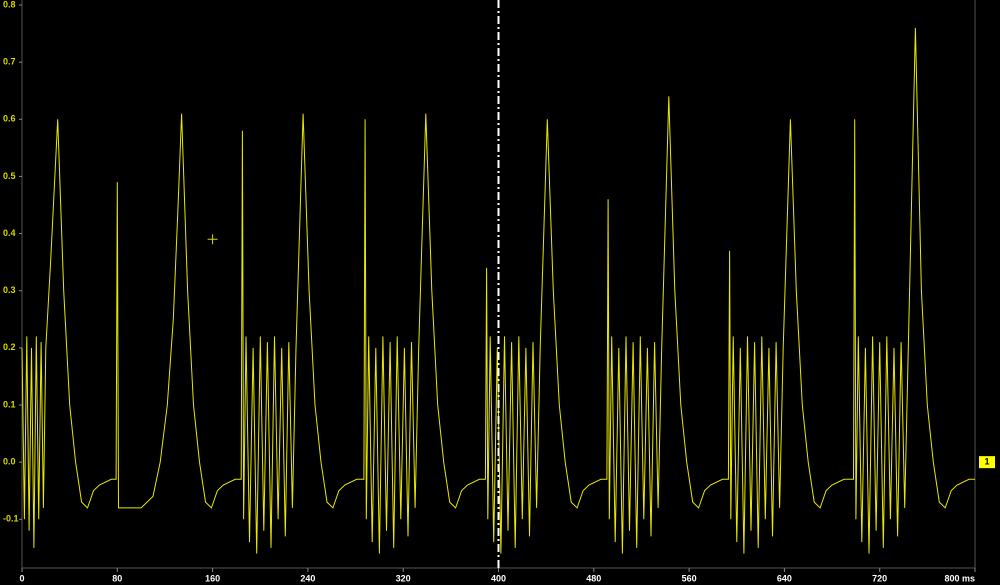 This screenshot has height=585, width=1000. I want to click on channel-label: 1, so click(986, 462).